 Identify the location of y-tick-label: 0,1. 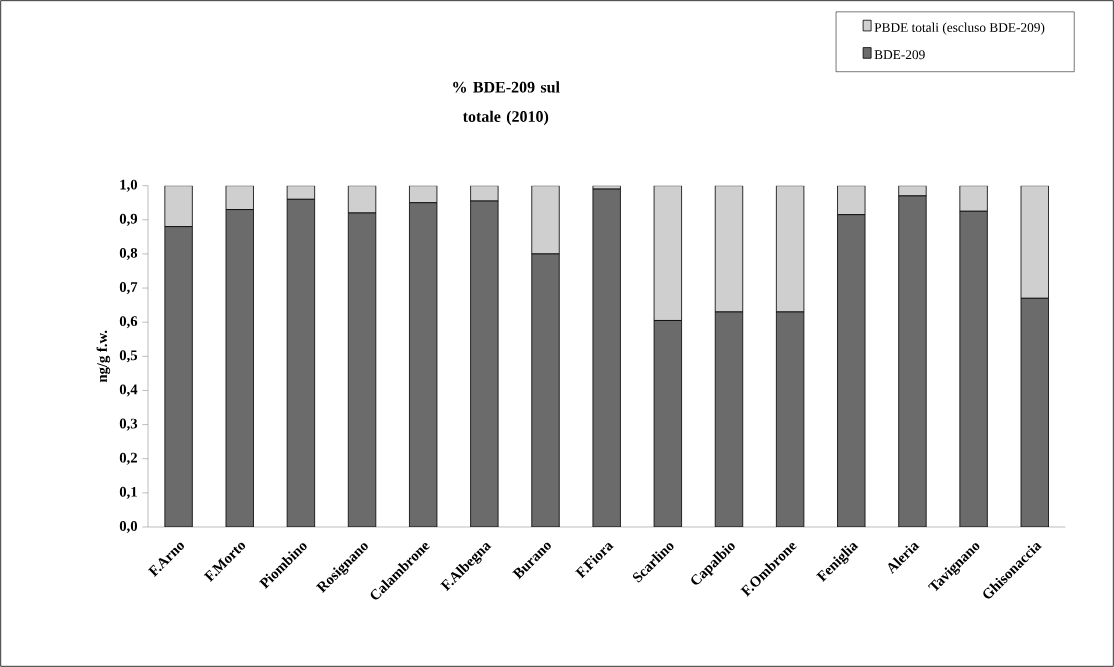
(128, 492).